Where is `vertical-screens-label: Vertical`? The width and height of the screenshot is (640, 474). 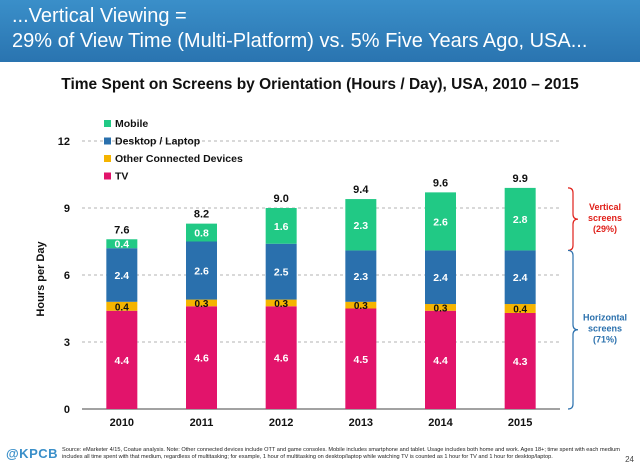 vertical-screens-label: Vertical is located at coordinates (605, 207).